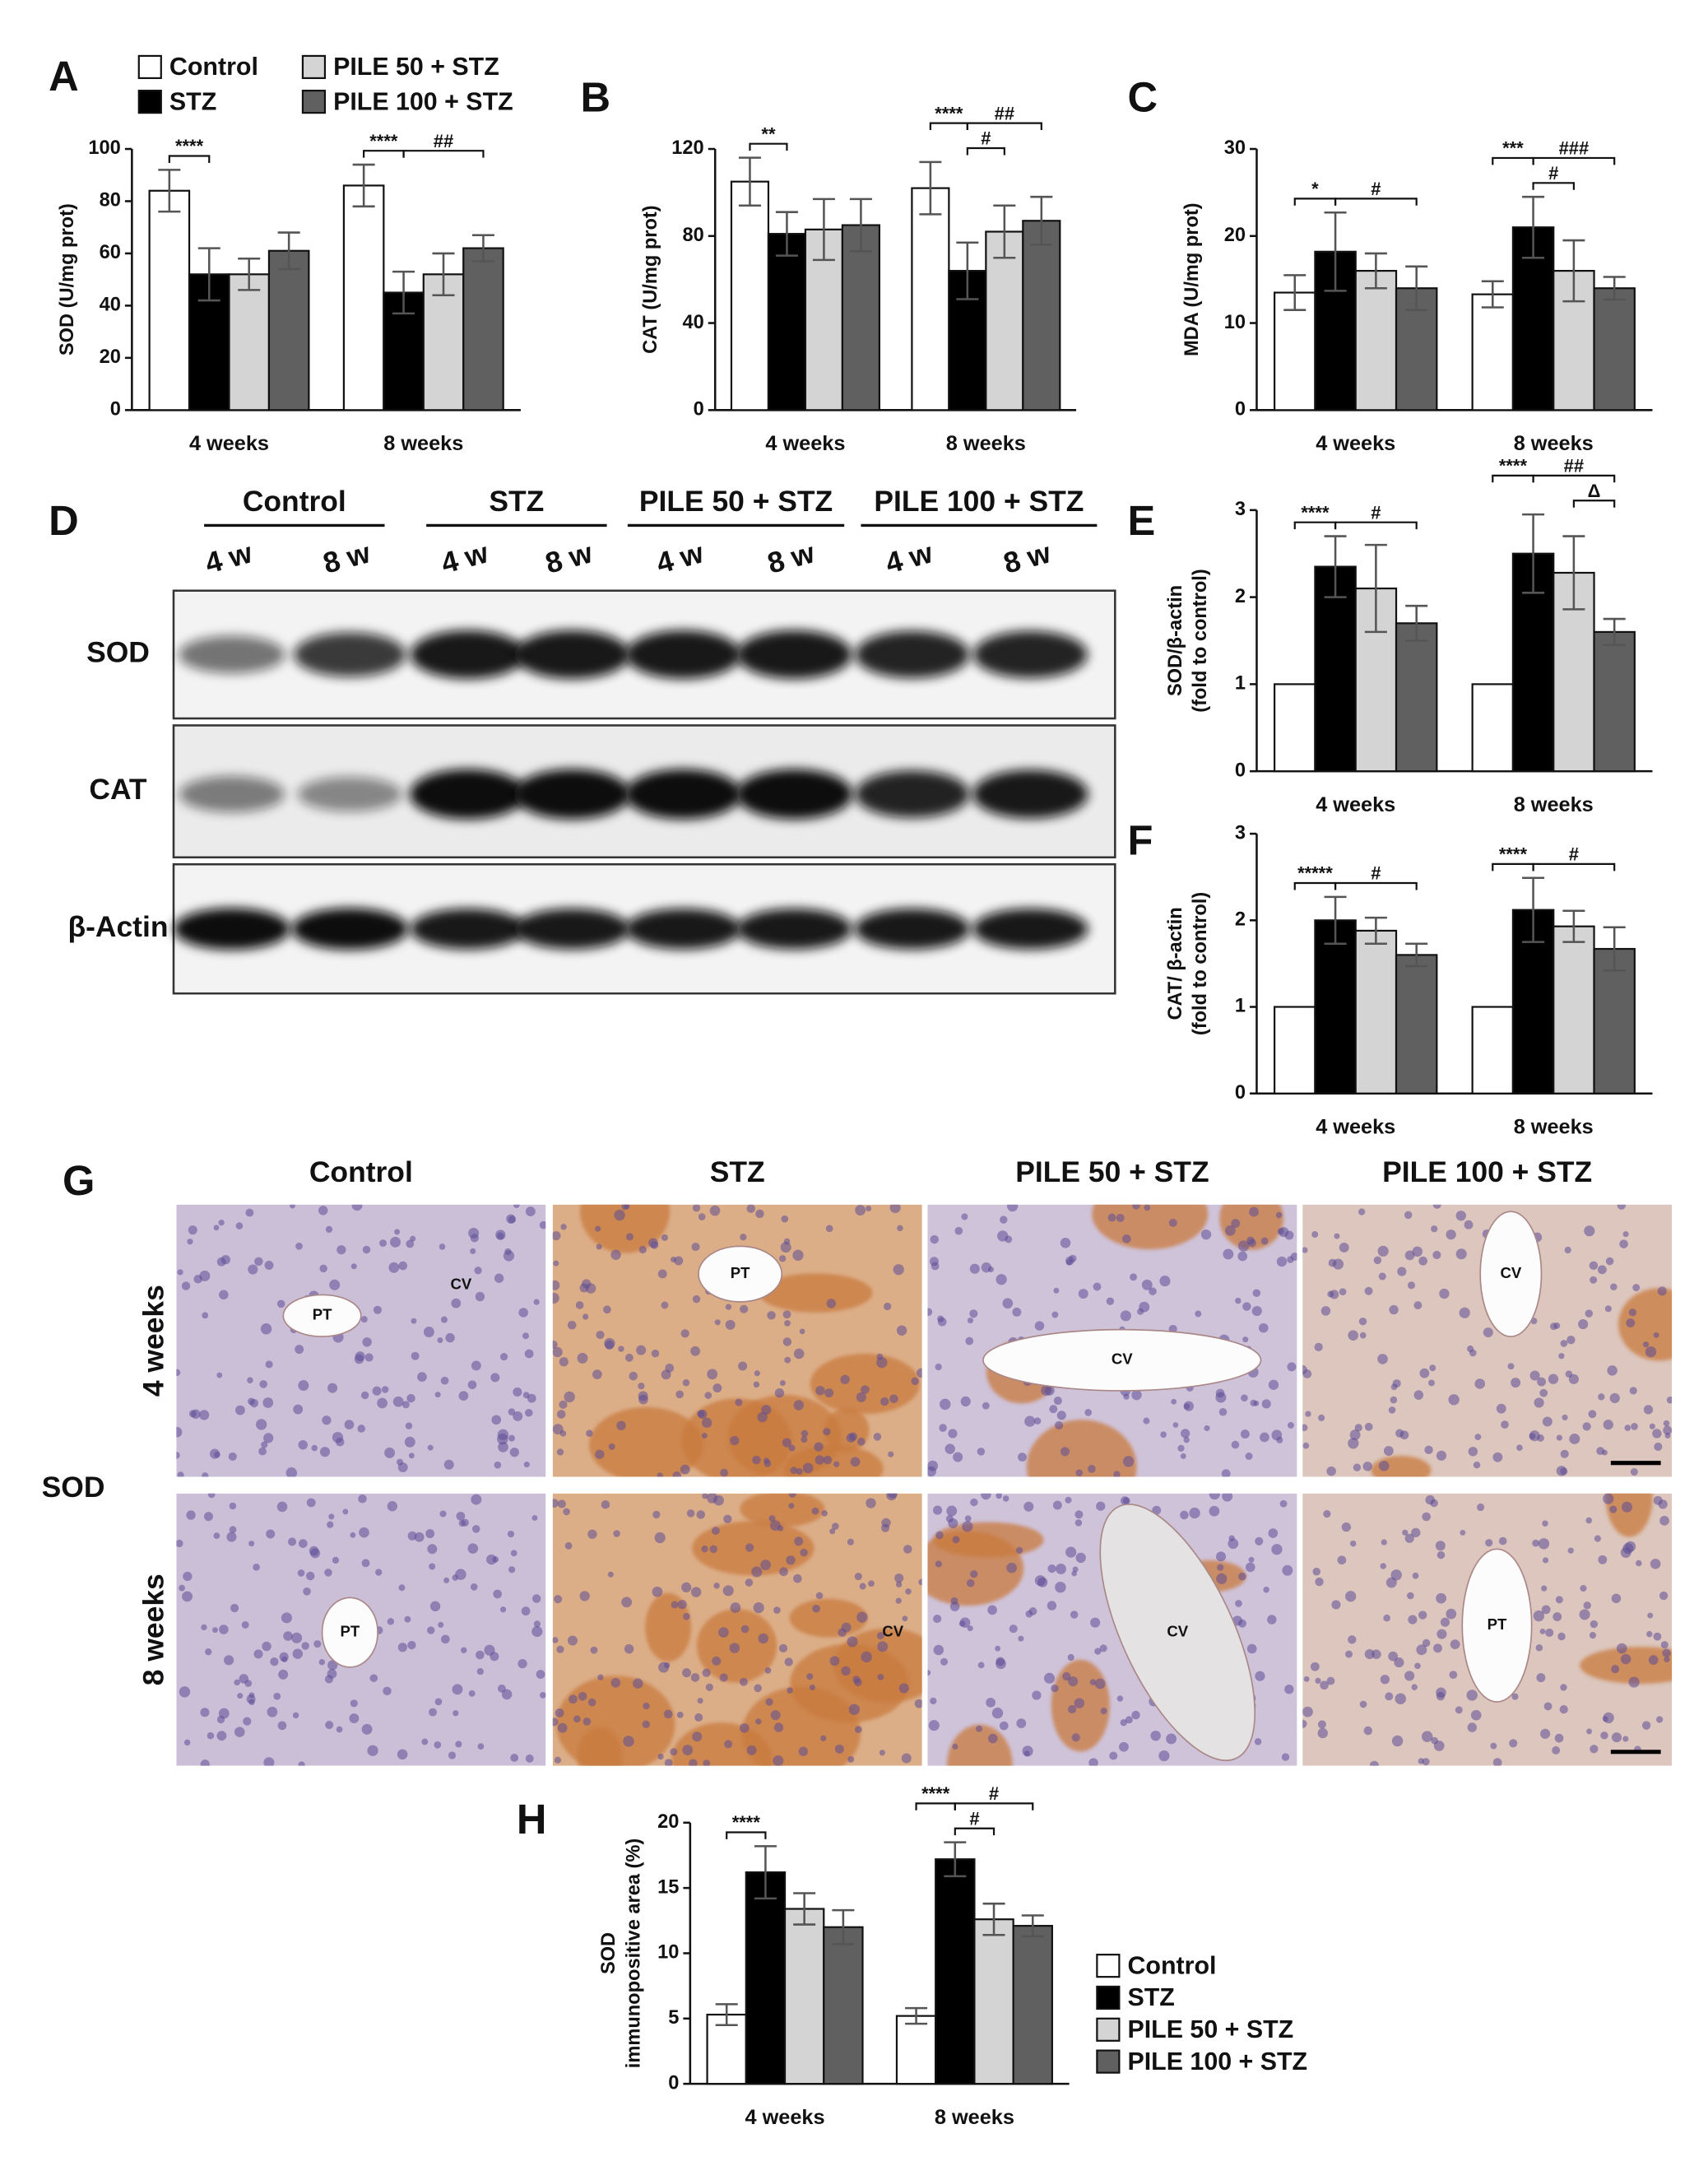 The image size is (1708, 2180). I want to click on x-tick-label: 8 weeks, so click(986, 443).